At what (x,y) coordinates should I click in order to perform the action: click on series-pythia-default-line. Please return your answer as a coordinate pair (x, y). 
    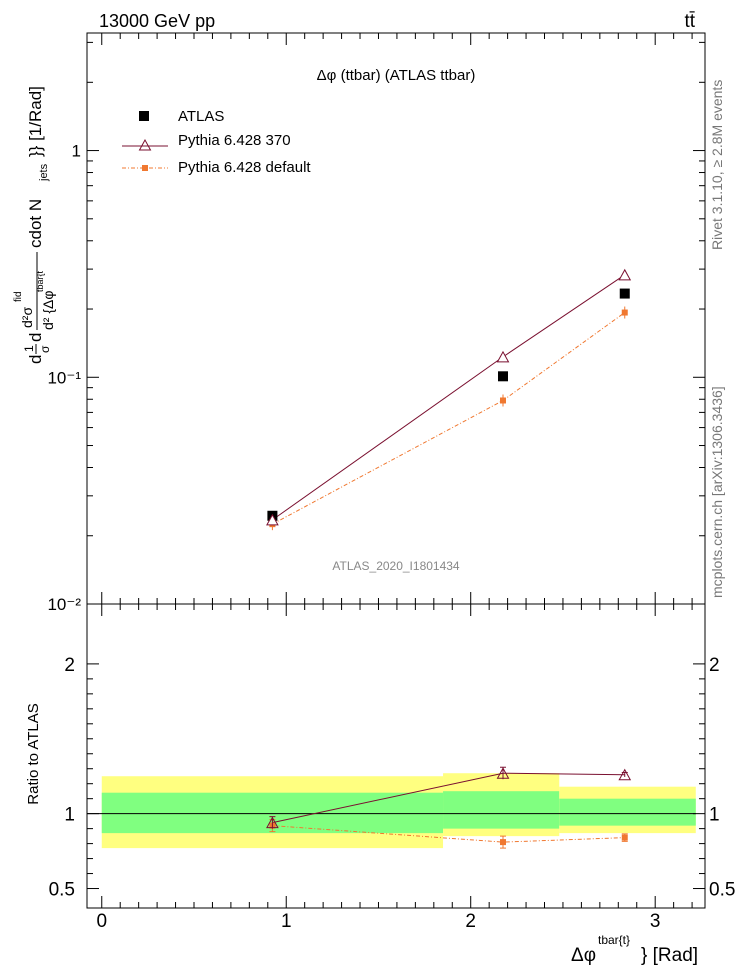
    Looking at the image, I should click on (449, 418).